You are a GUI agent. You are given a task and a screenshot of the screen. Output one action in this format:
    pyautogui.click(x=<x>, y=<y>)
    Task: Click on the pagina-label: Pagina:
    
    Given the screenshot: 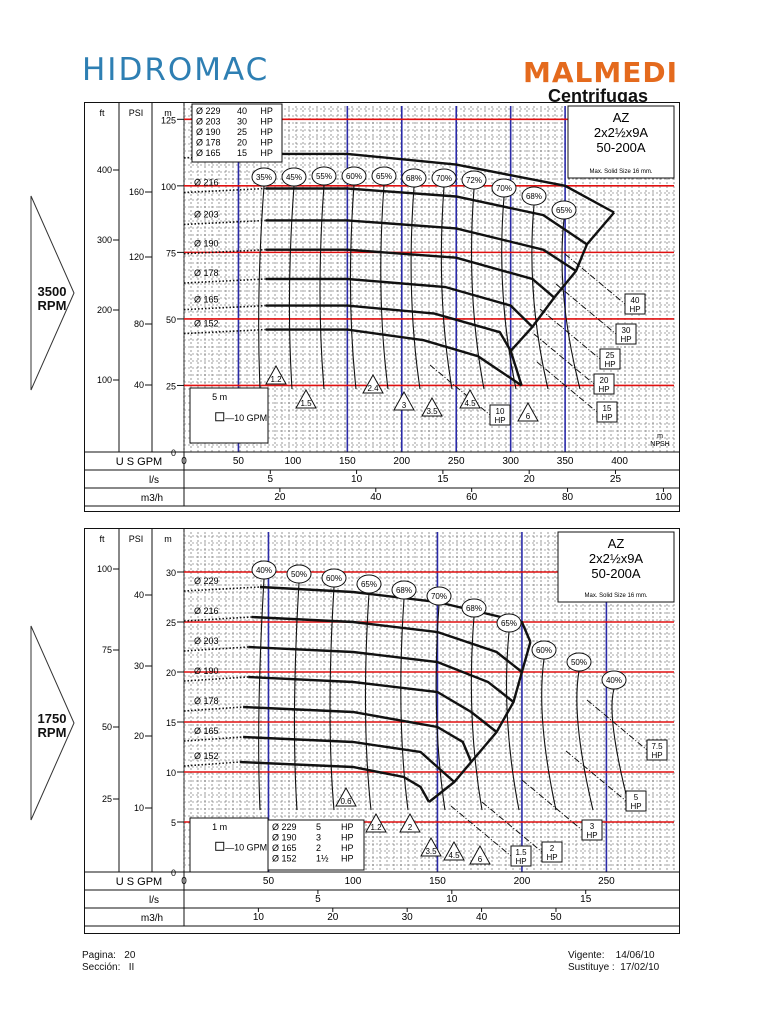 What is the action you would take?
    pyautogui.click(x=99, y=955)
    